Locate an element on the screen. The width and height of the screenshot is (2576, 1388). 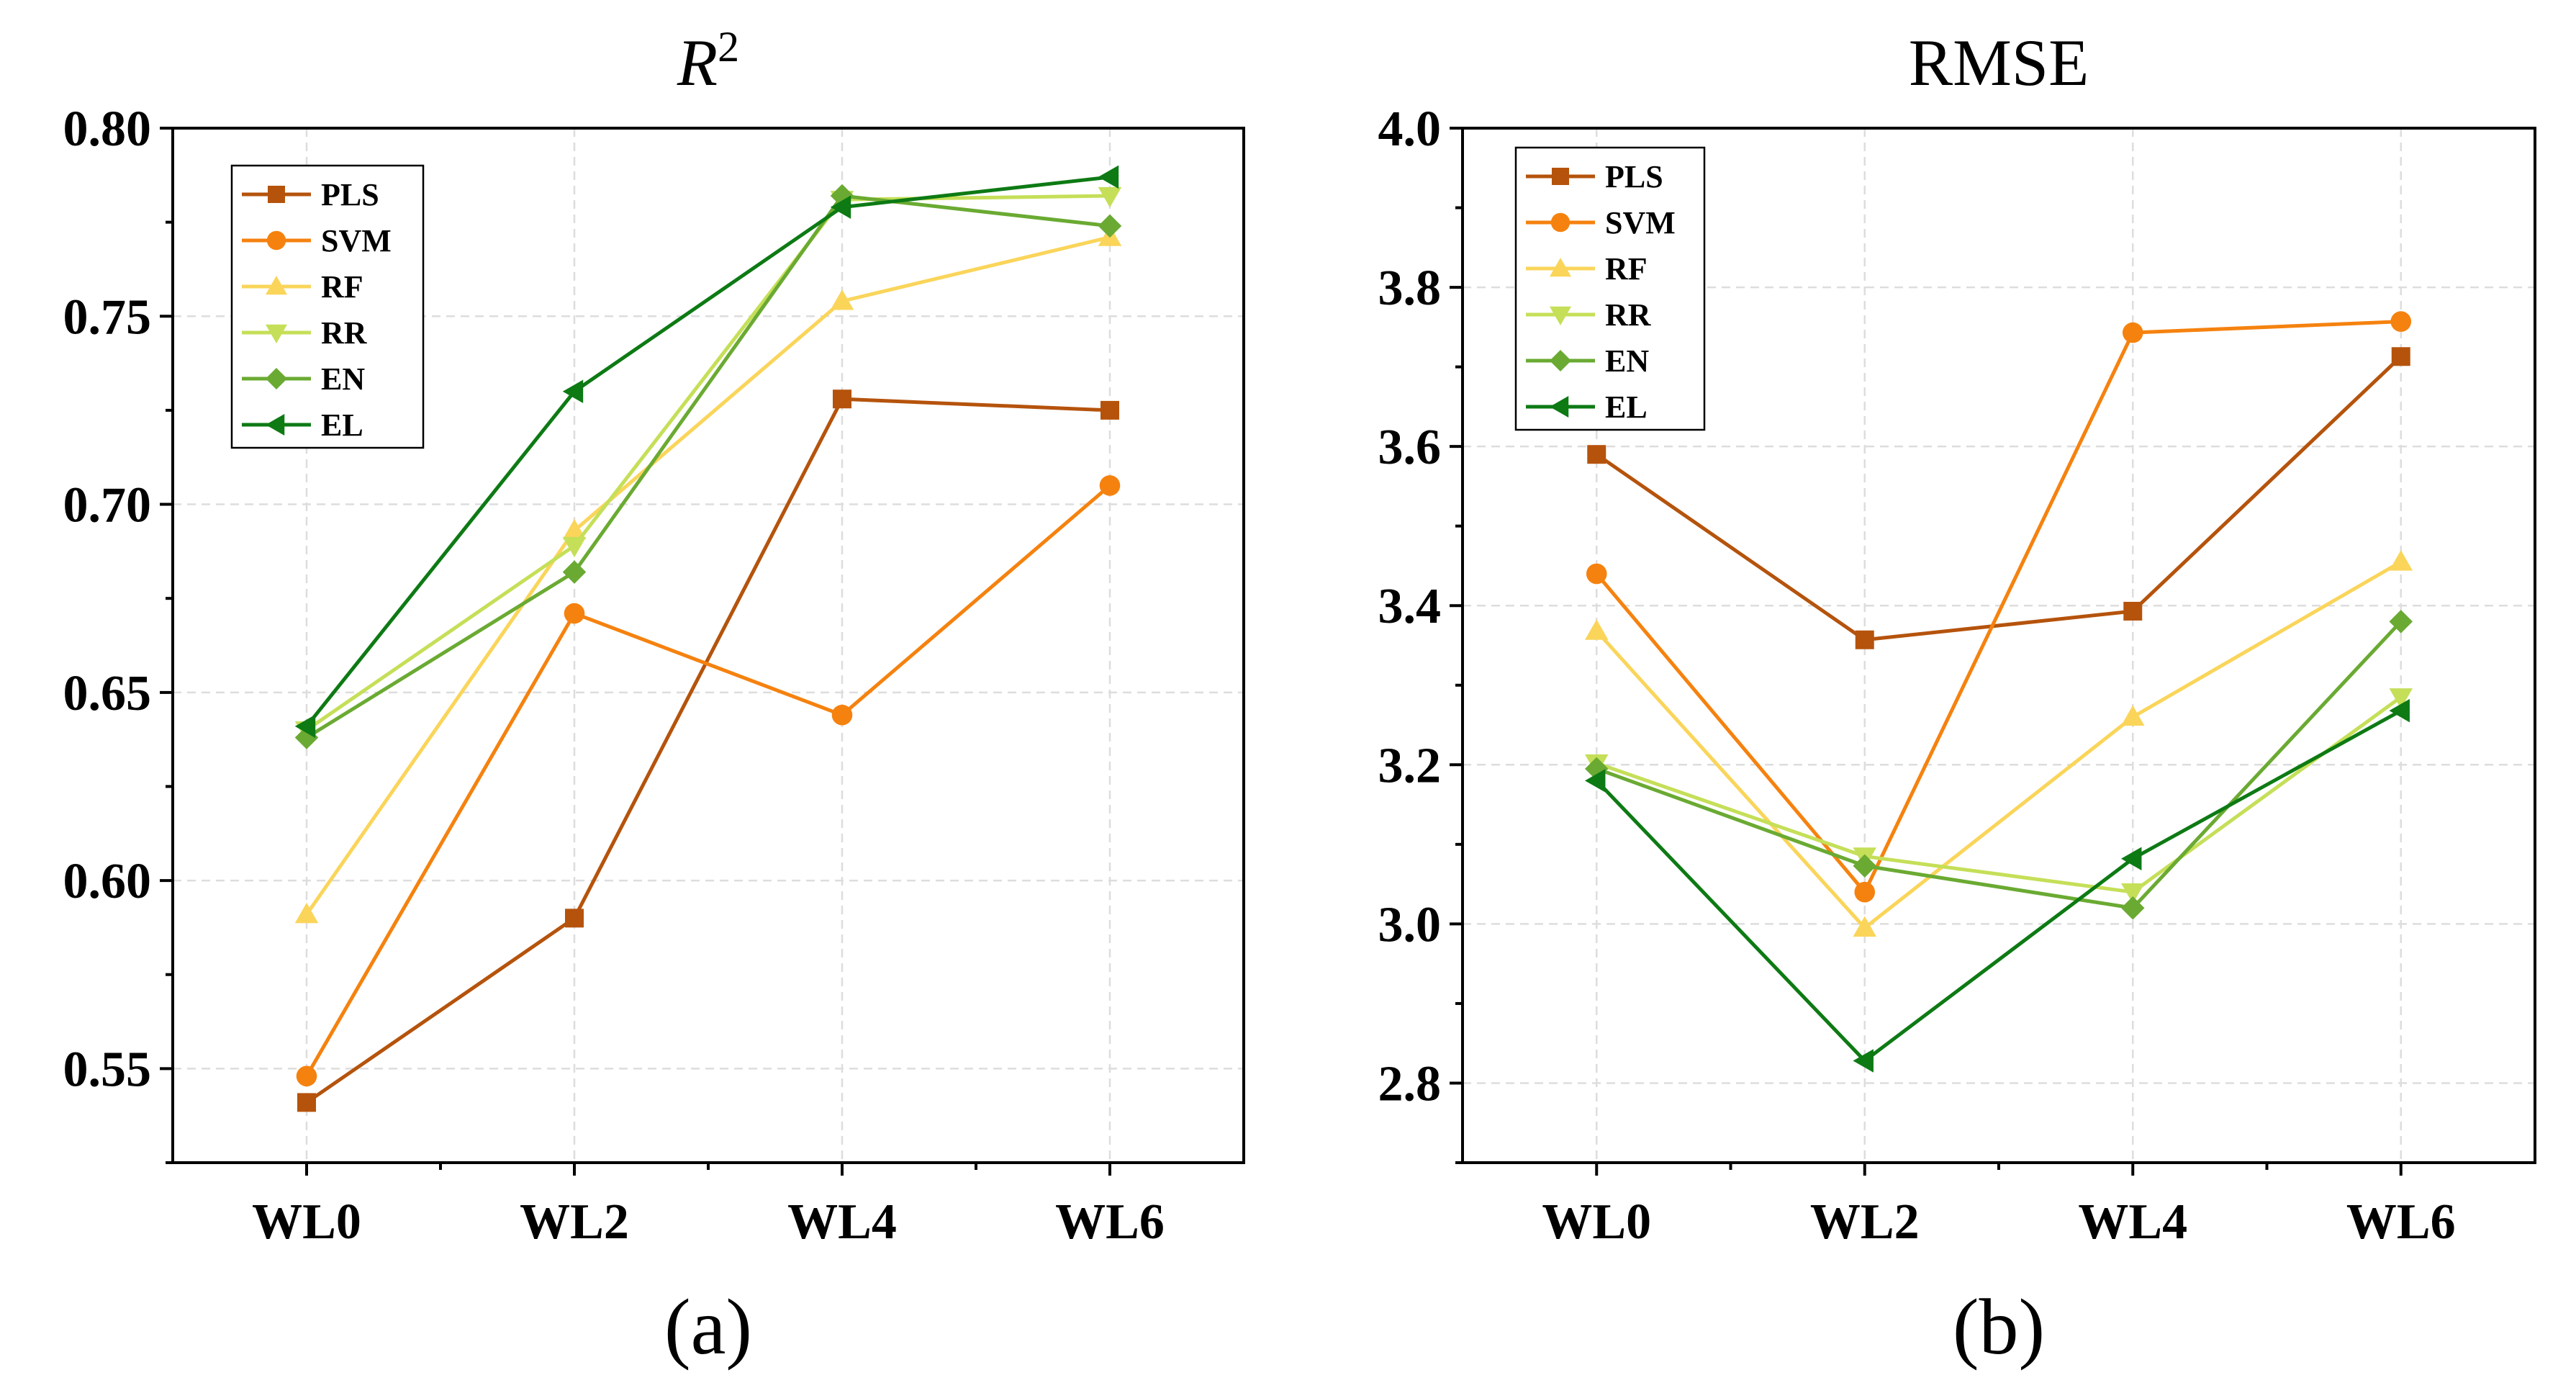
series-rf is located at coordinates (1999, 743).